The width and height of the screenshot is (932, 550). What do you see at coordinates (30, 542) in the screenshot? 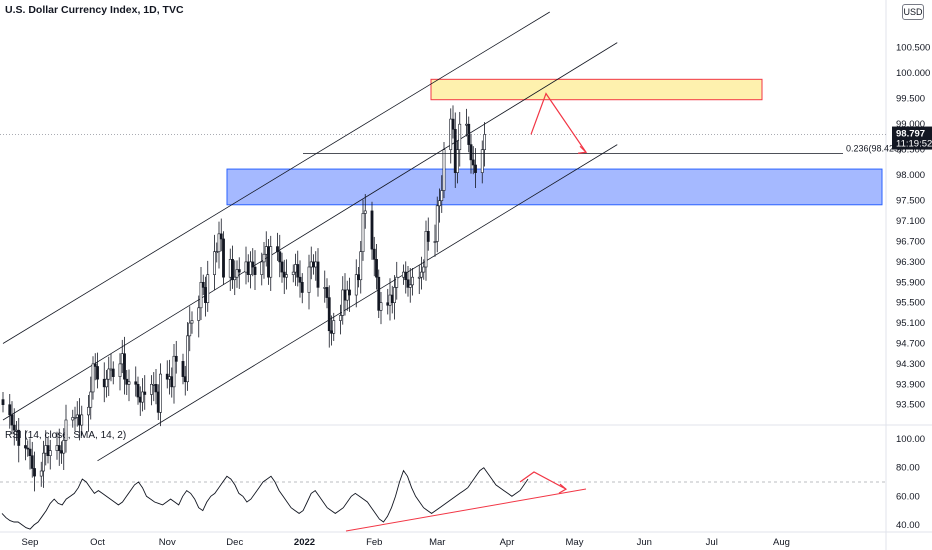
I see `time-tick-label: Sep` at bounding box center [30, 542].